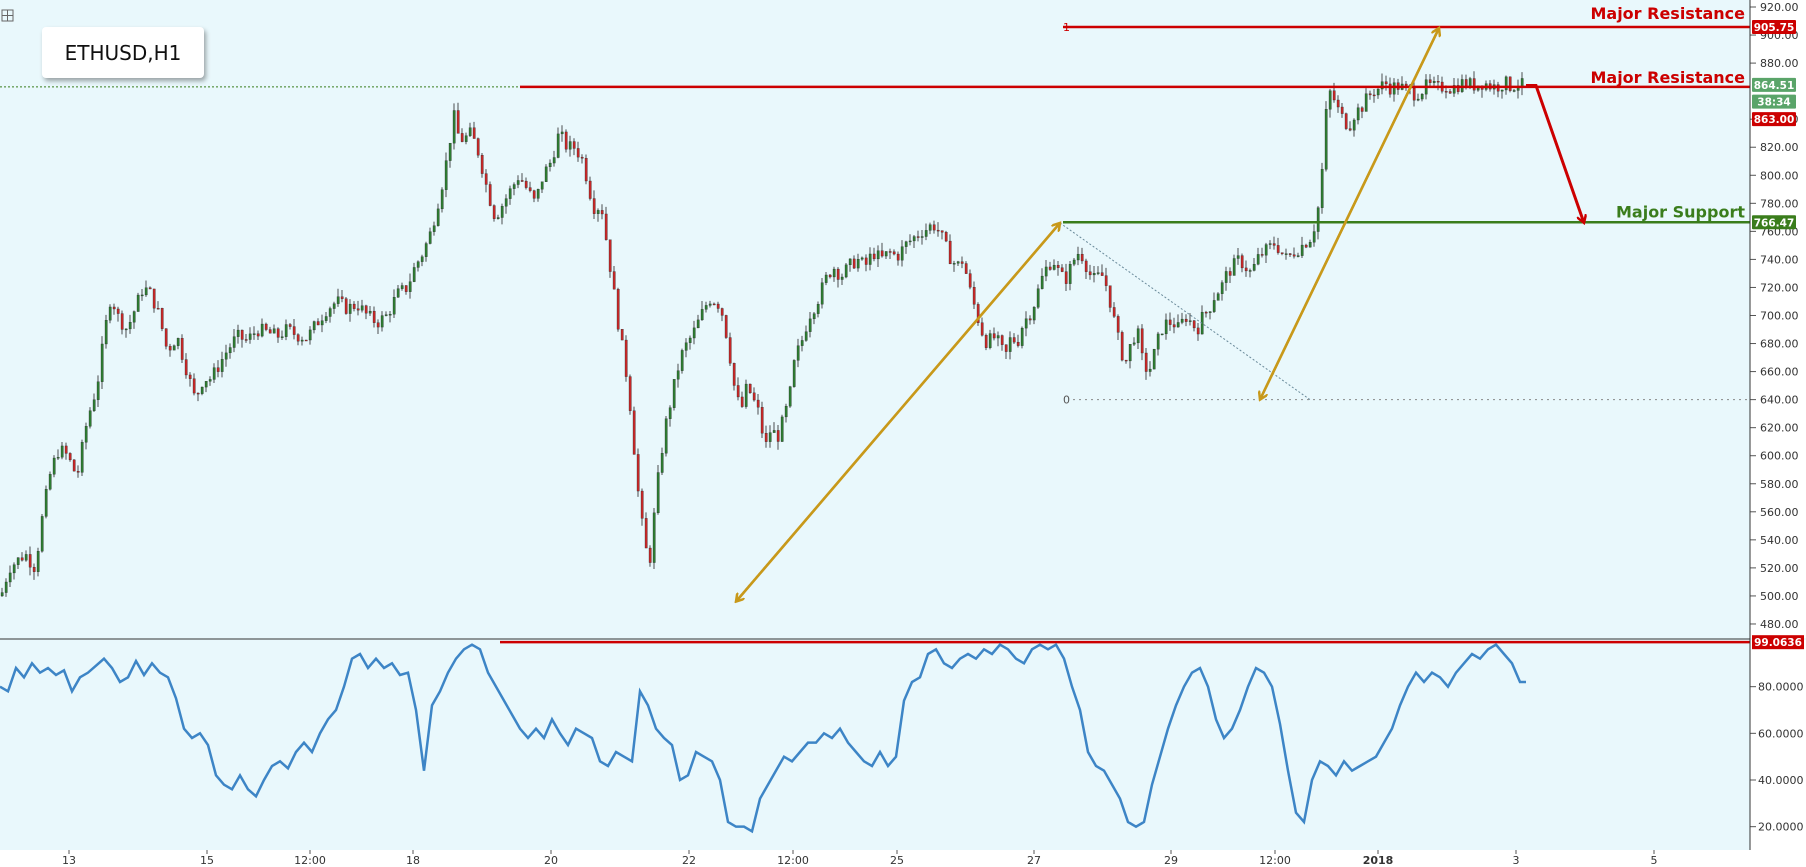 The height and width of the screenshot is (867, 1806). What do you see at coordinates (1781, 733) in the screenshot?
I see `rsi-tick-label: 60.0000` at bounding box center [1781, 733].